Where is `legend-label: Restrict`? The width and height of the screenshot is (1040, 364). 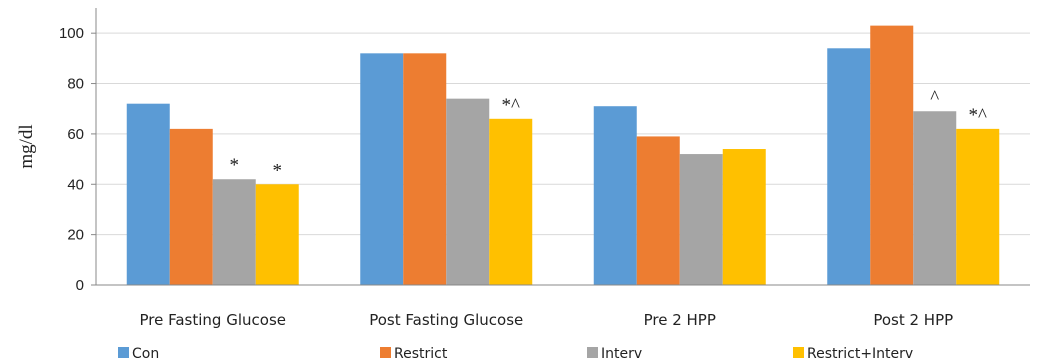 legend-label: Restrict is located at coordinates (421, 354).